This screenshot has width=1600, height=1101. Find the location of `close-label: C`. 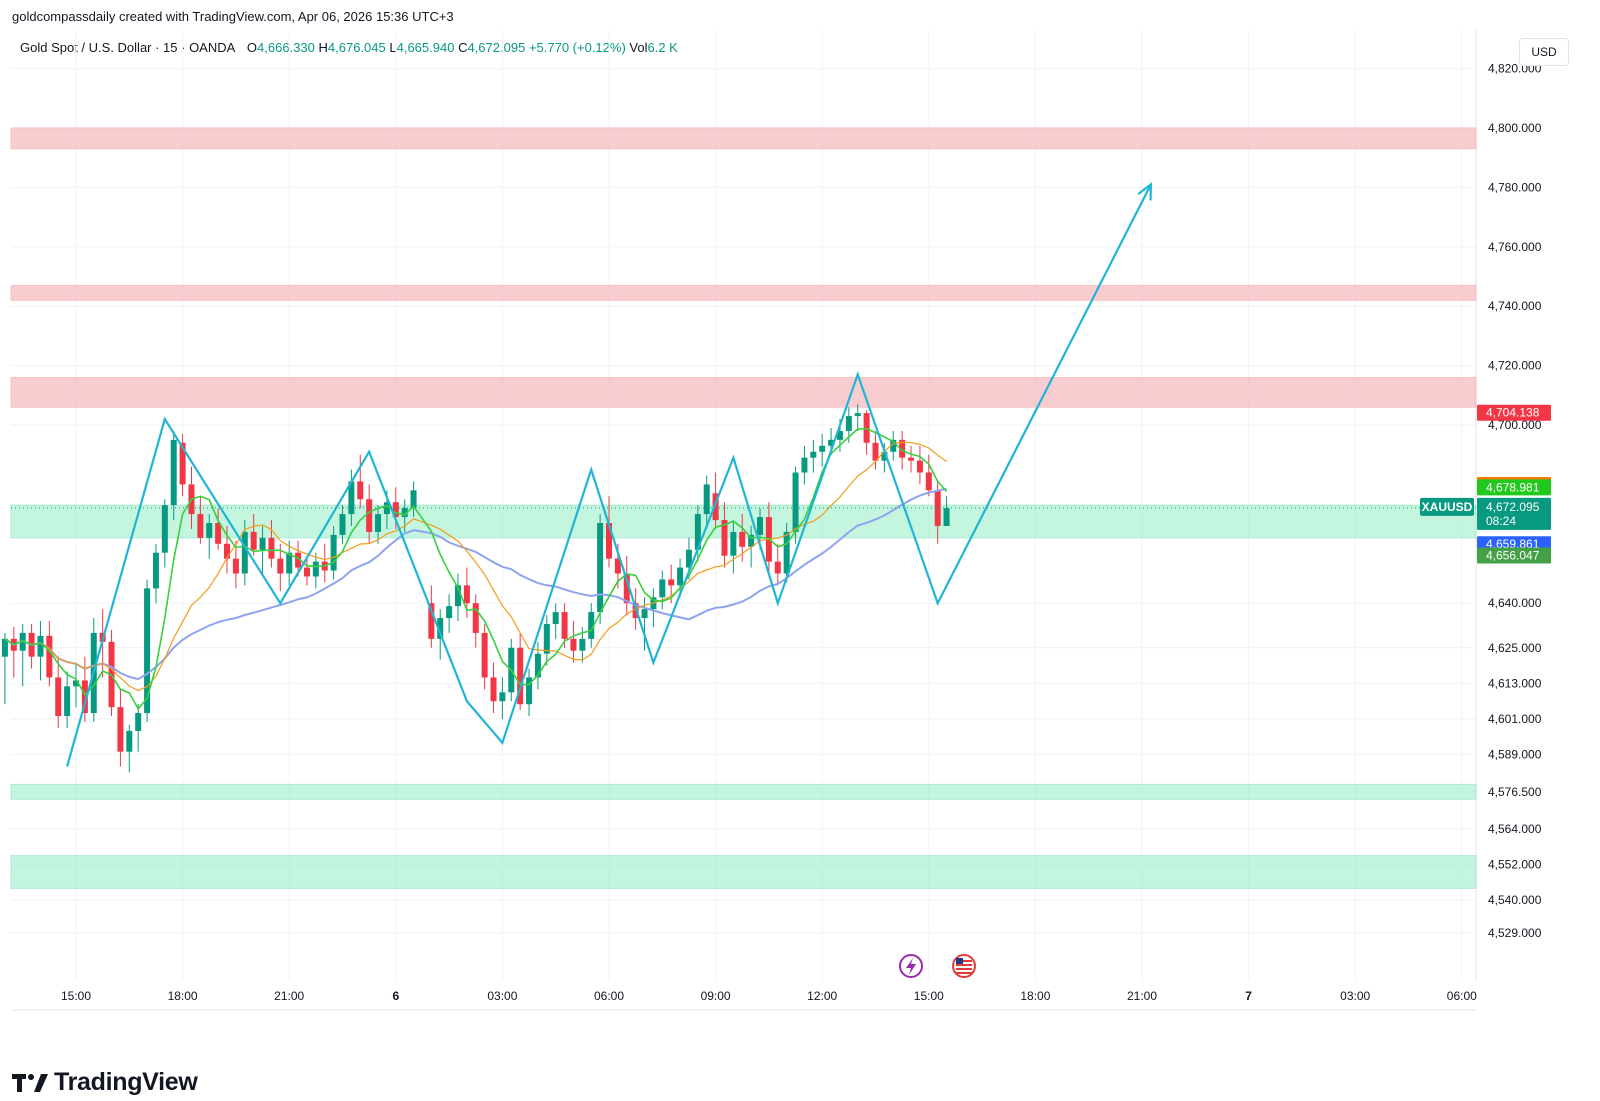

close-label: C is located at coordinates (463, 47).